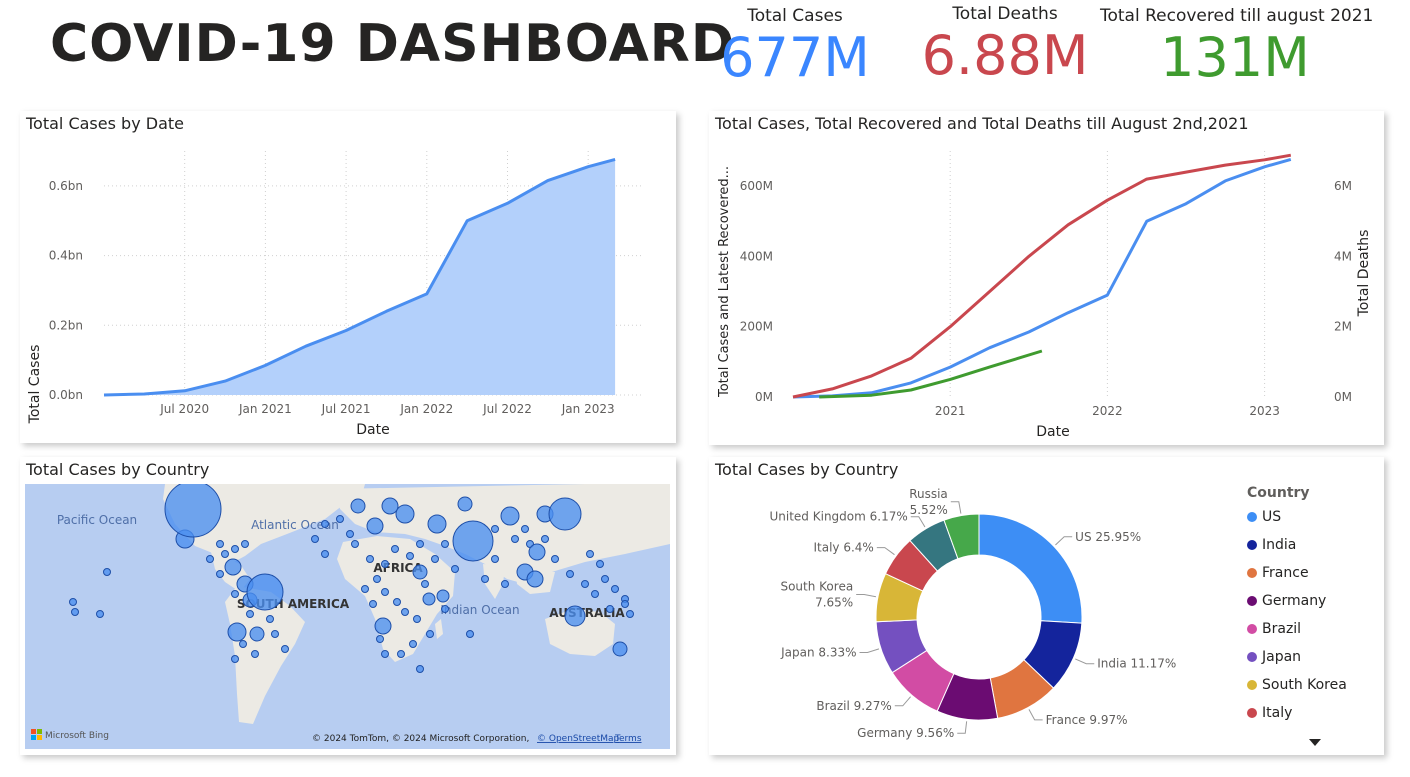 The width and height of the screenshot is (1410, 777). What do you see at coordinates (1286, 601) in the screenshot?
I see `legend-item-germany: Germany` at bounding box center [1286, 601].